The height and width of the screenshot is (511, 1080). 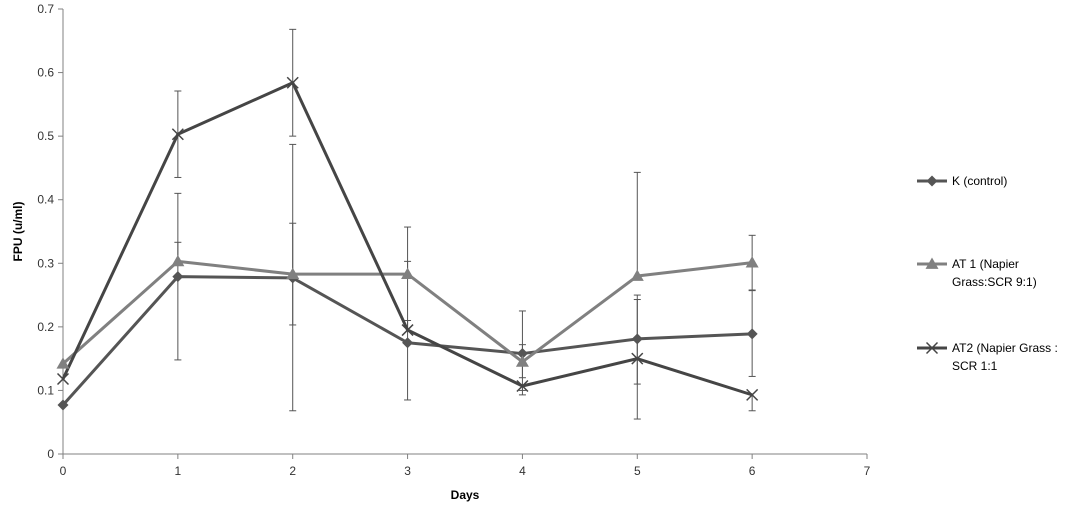 I want to click on y-tick-label: 0.5, so click(x=45, y=136).